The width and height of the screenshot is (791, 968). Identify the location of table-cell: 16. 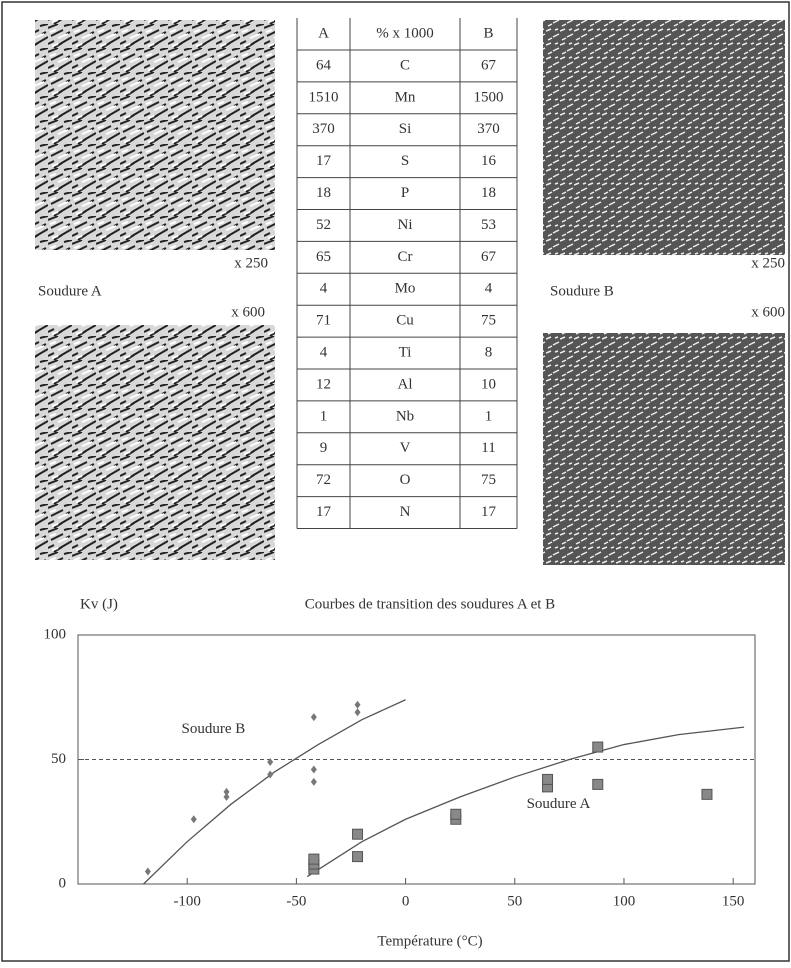
(489, 161).